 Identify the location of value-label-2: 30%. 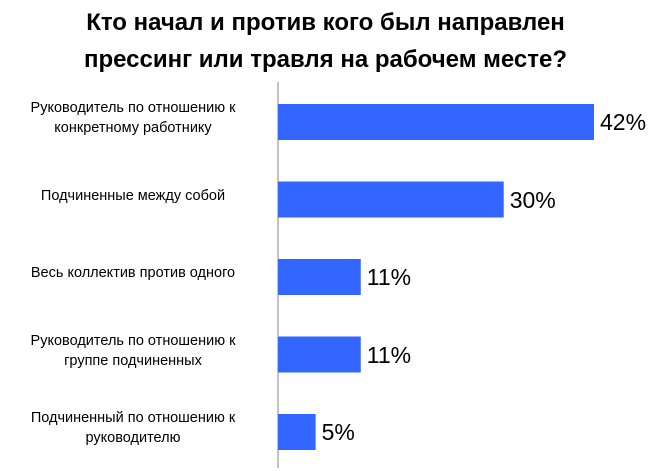
(532, 199).